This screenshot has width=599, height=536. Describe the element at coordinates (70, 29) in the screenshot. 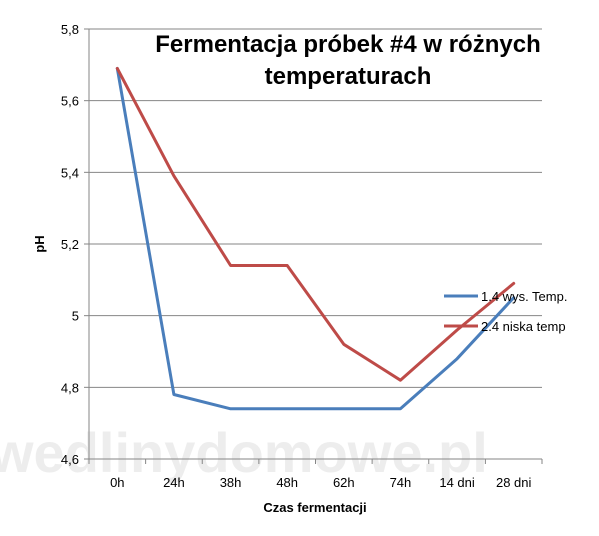

I see `y-tick-label: 5,8` at that location.